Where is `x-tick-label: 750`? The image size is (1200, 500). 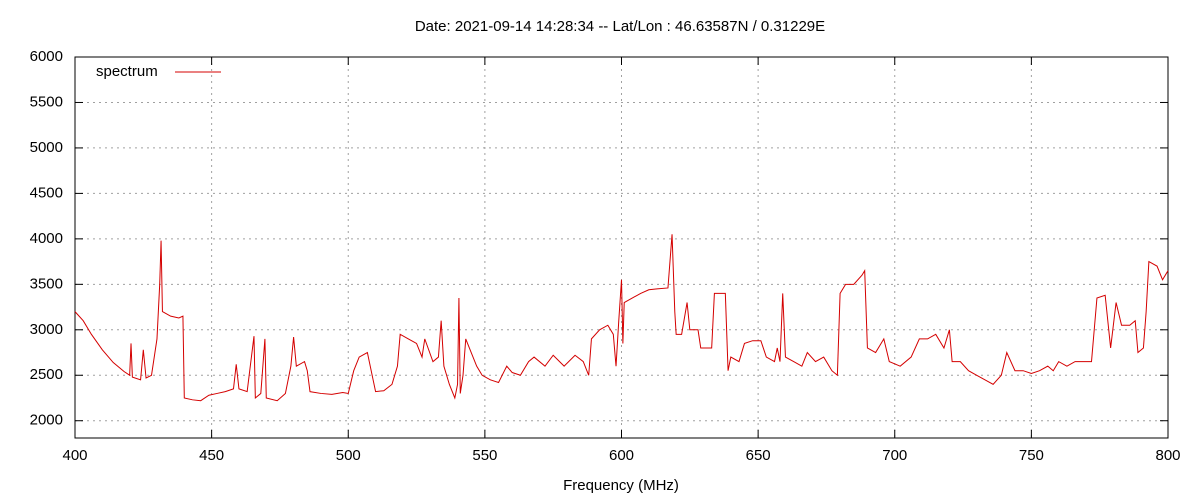 x-tick-label: 750 is located at coordinates (1031, 455).